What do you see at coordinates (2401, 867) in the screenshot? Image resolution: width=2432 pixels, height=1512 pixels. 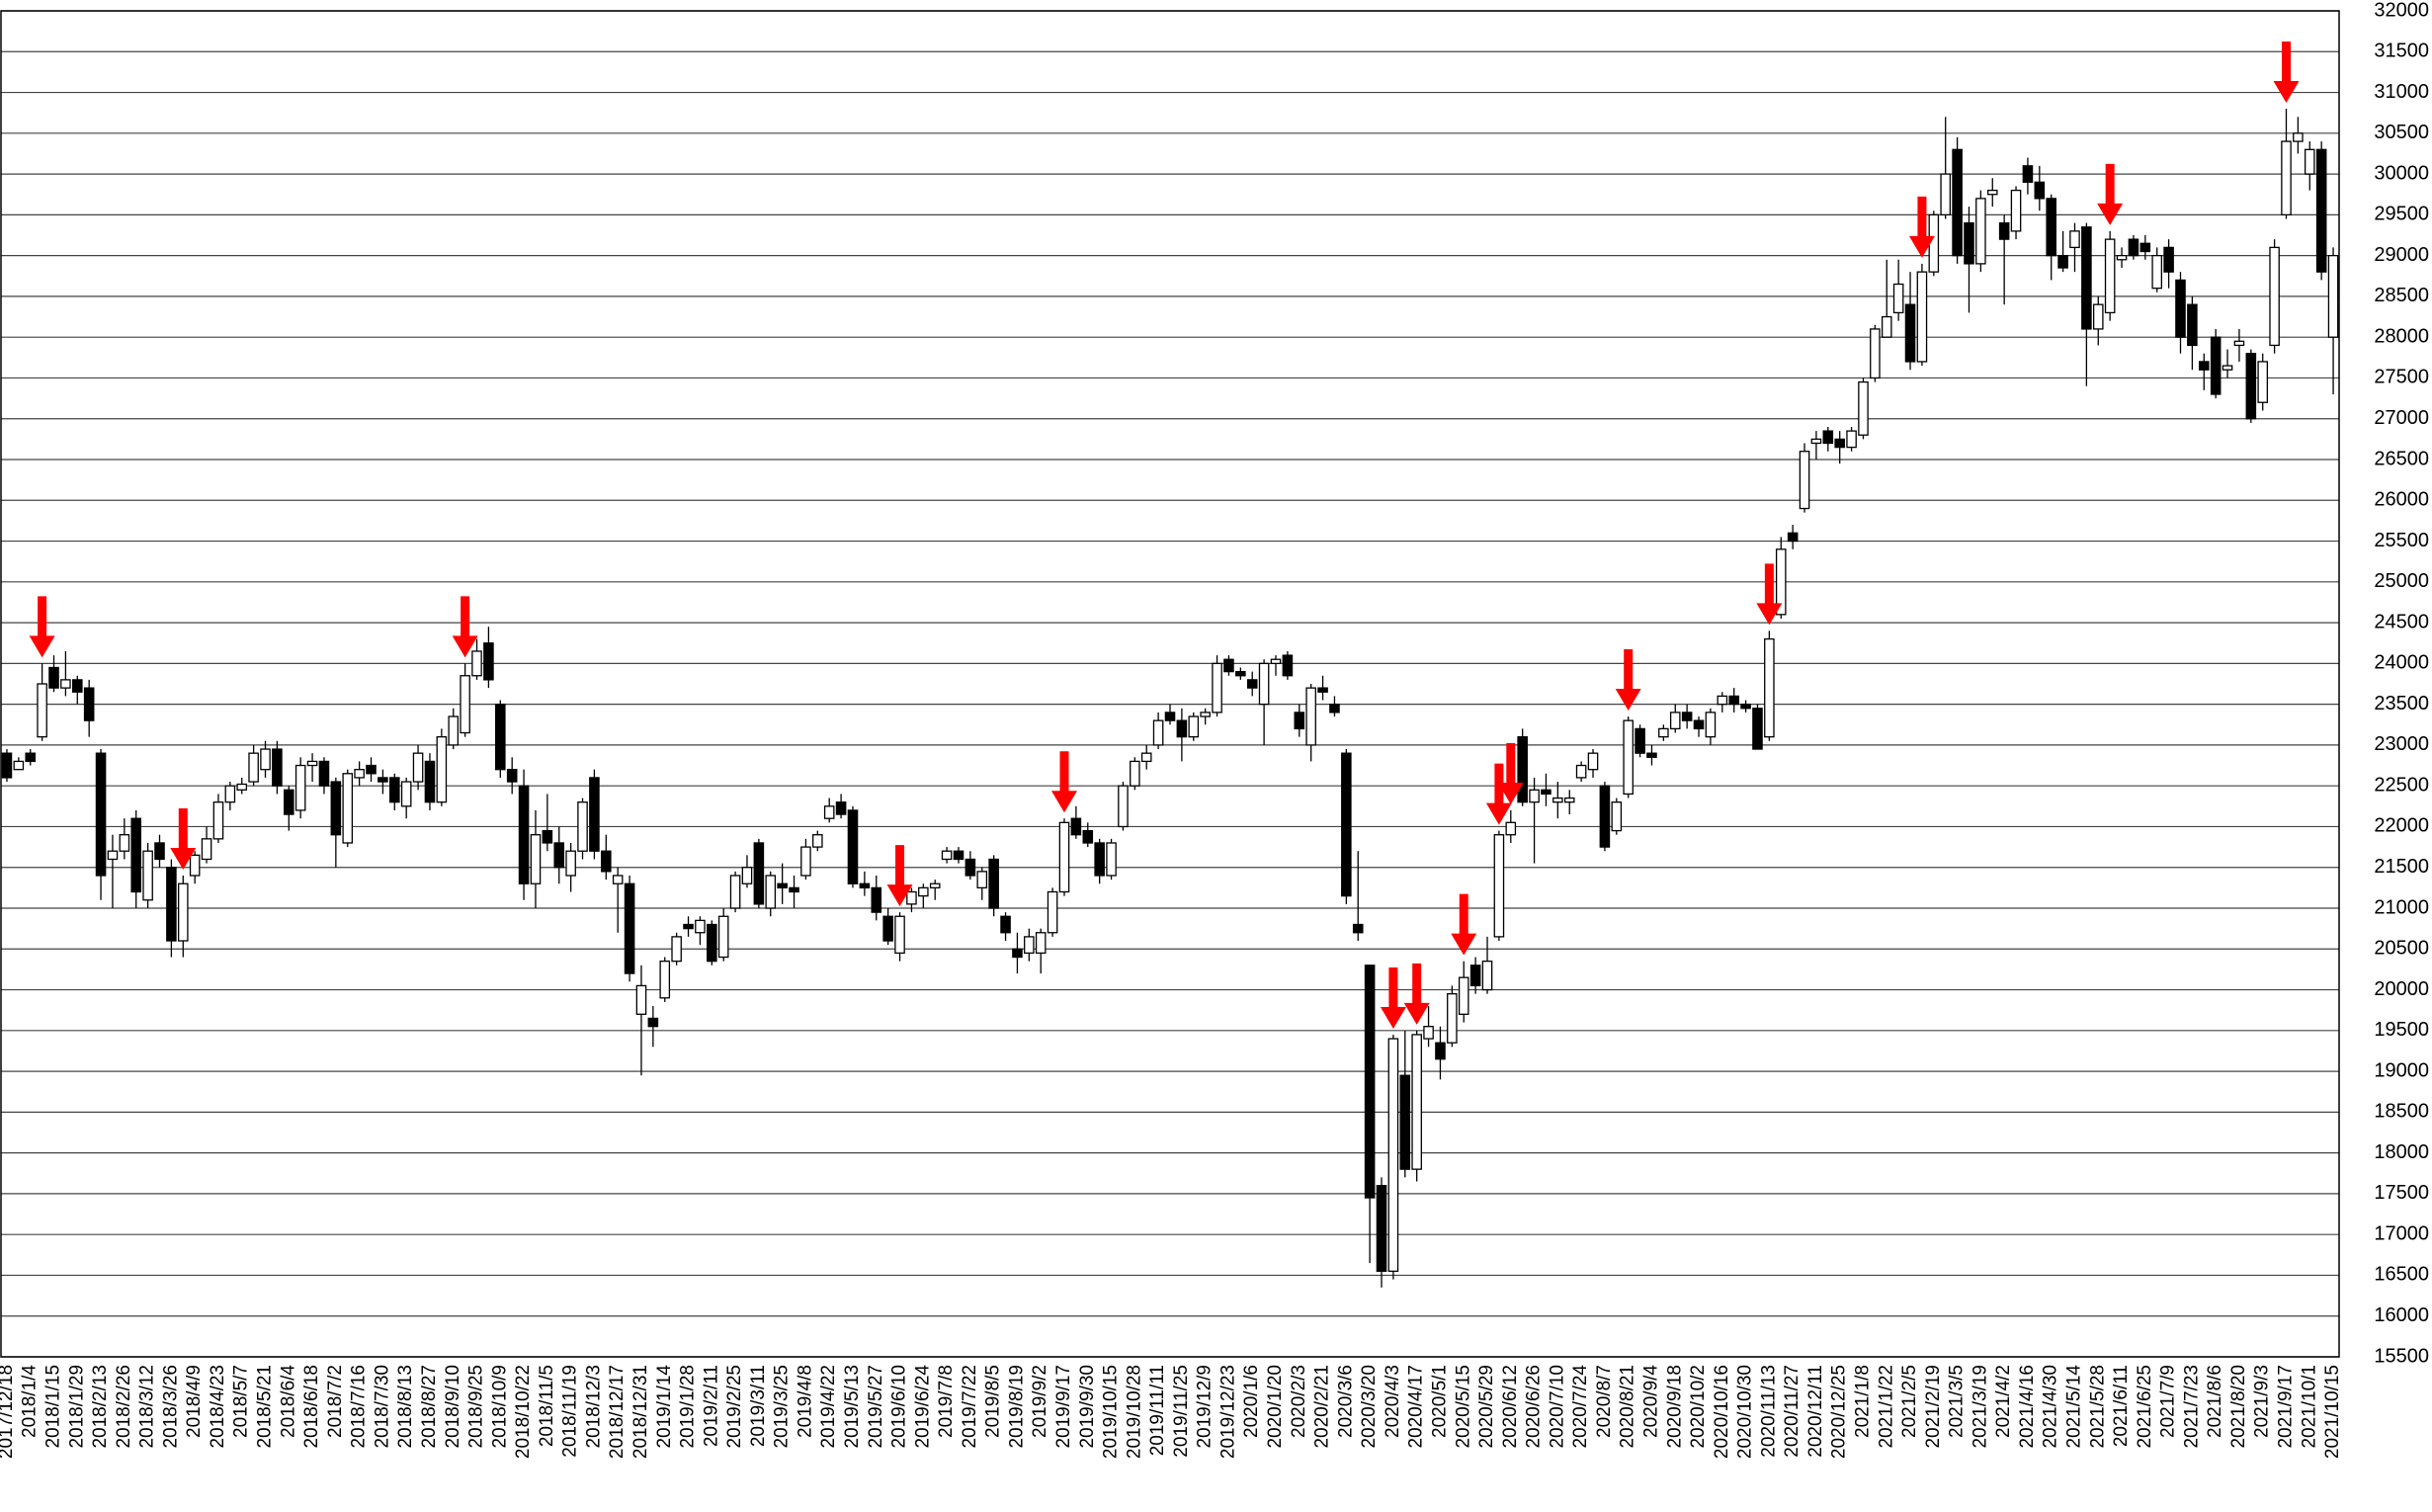 I see `y-tick-label: 21500` at bounding box center [2401, 867].